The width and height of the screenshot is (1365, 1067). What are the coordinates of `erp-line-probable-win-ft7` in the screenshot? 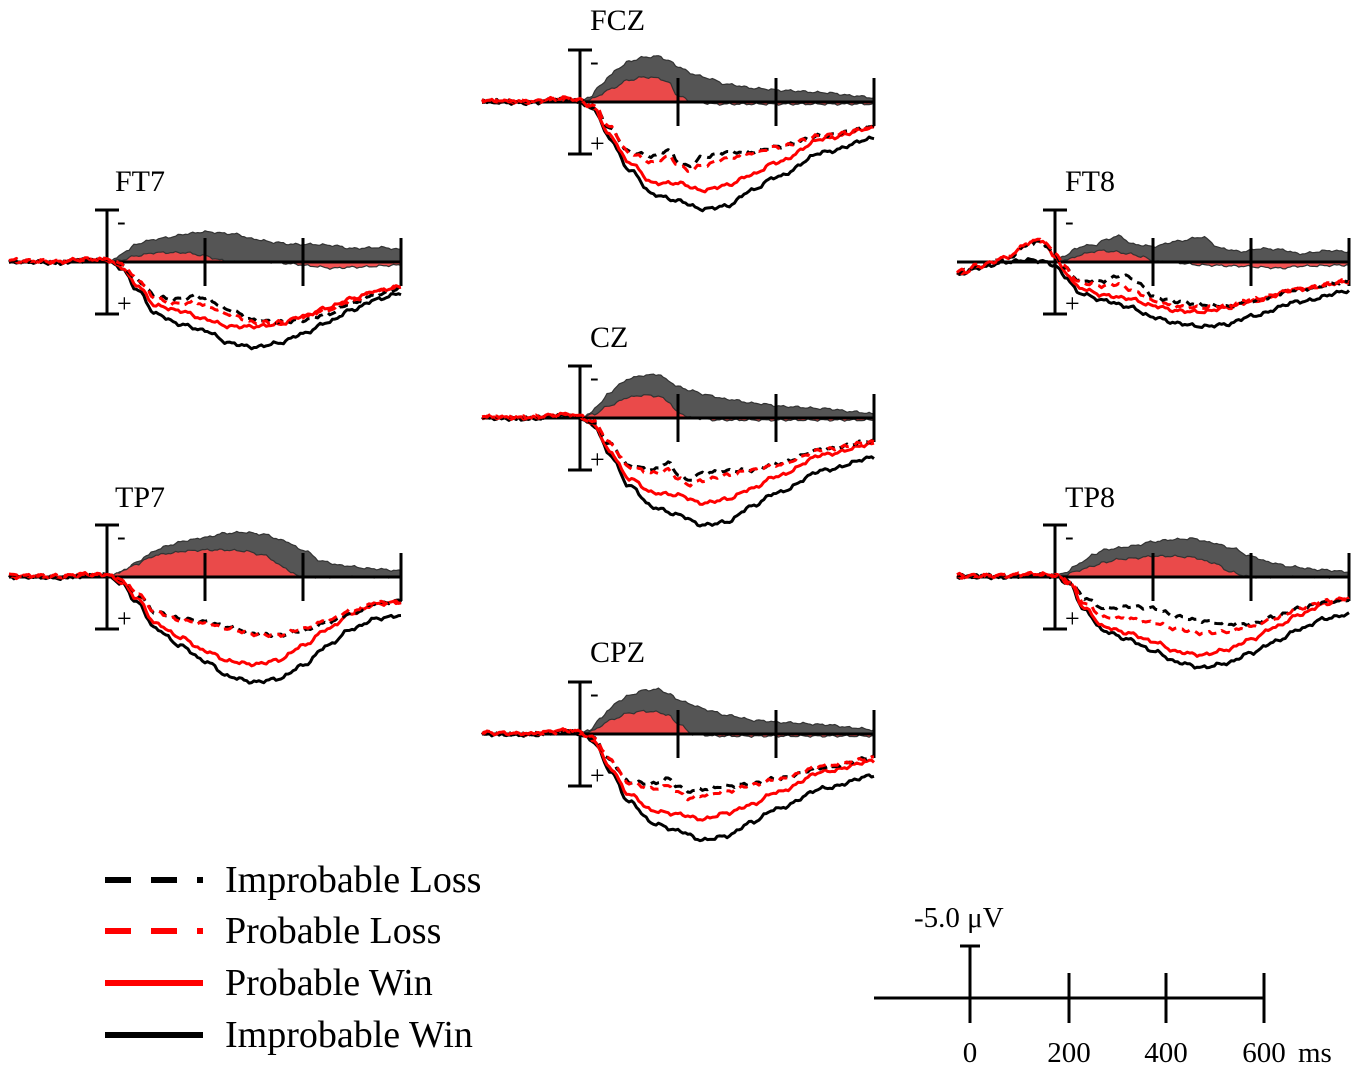 It's located at (205, 293).